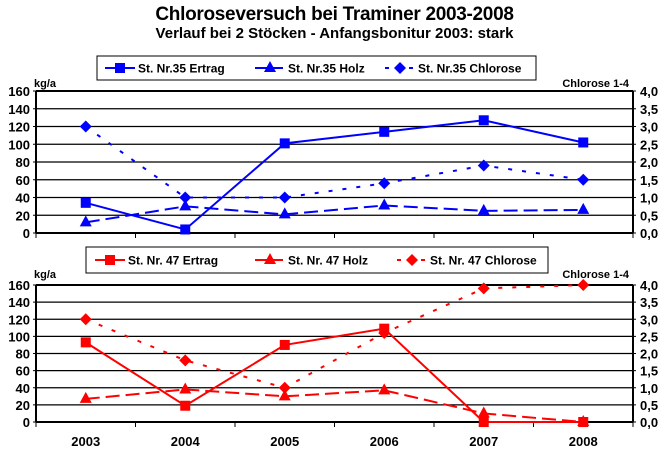 The width and height of the screenshot is (669, 453). I want to click on legend-label: St. Nr. 47 Chlorose, so click(483, 261).